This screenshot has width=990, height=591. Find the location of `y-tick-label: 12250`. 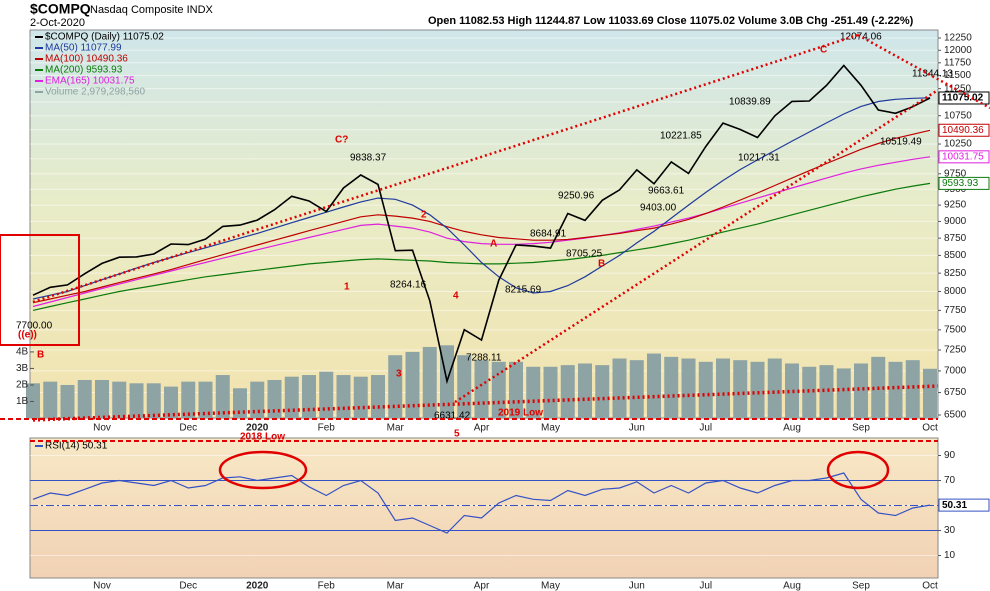

y-tick-label: 12250 is located at coordinates (958, 38).